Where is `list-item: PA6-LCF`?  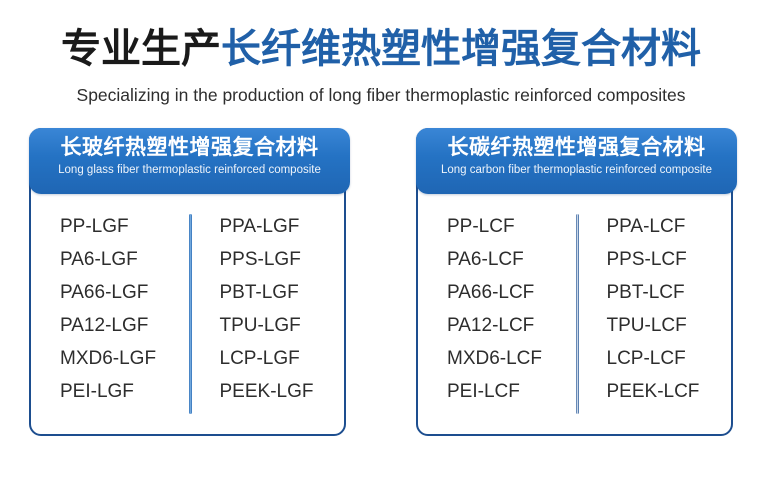
list-item: PA6-LCF is located at coordinates (485, 259).